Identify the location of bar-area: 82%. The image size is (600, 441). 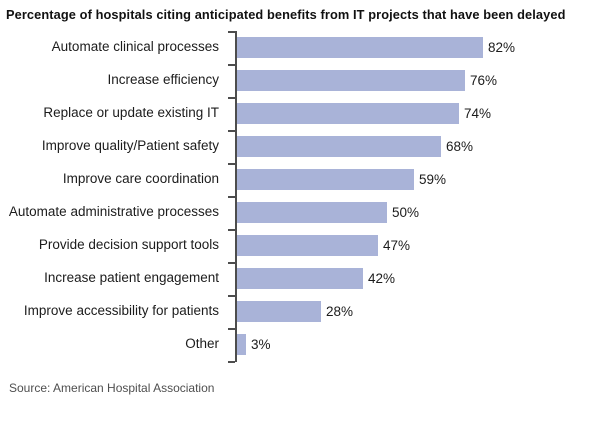
(418, 47).